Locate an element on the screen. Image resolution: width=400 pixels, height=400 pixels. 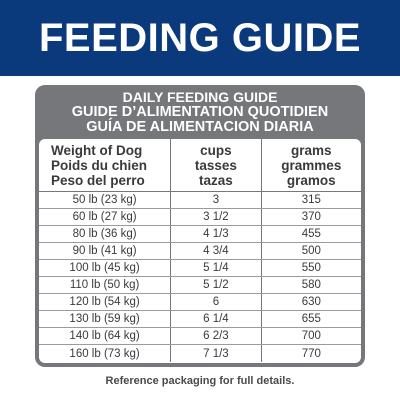
weight-header-english: Weight of Dog is located at coordinates (97, 150).